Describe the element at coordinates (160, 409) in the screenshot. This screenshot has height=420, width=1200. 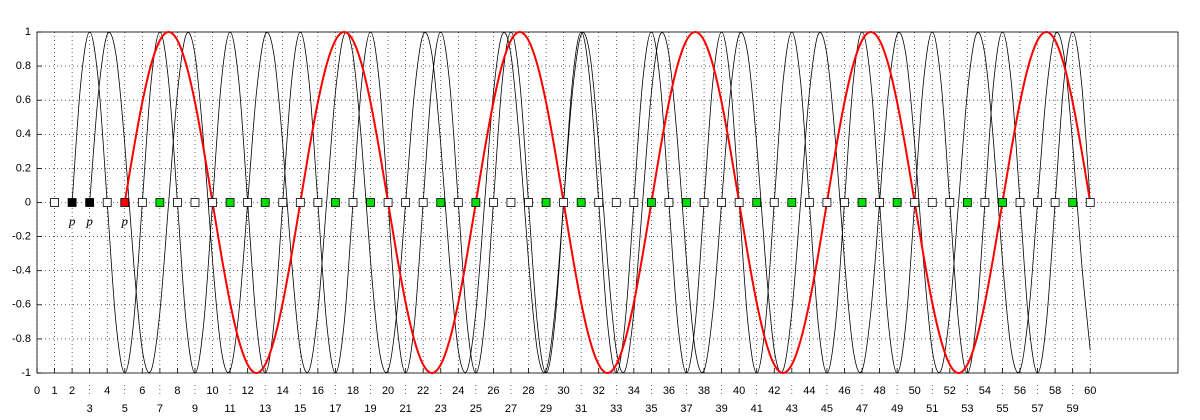
I see `x-tick-label: 7` at that location.